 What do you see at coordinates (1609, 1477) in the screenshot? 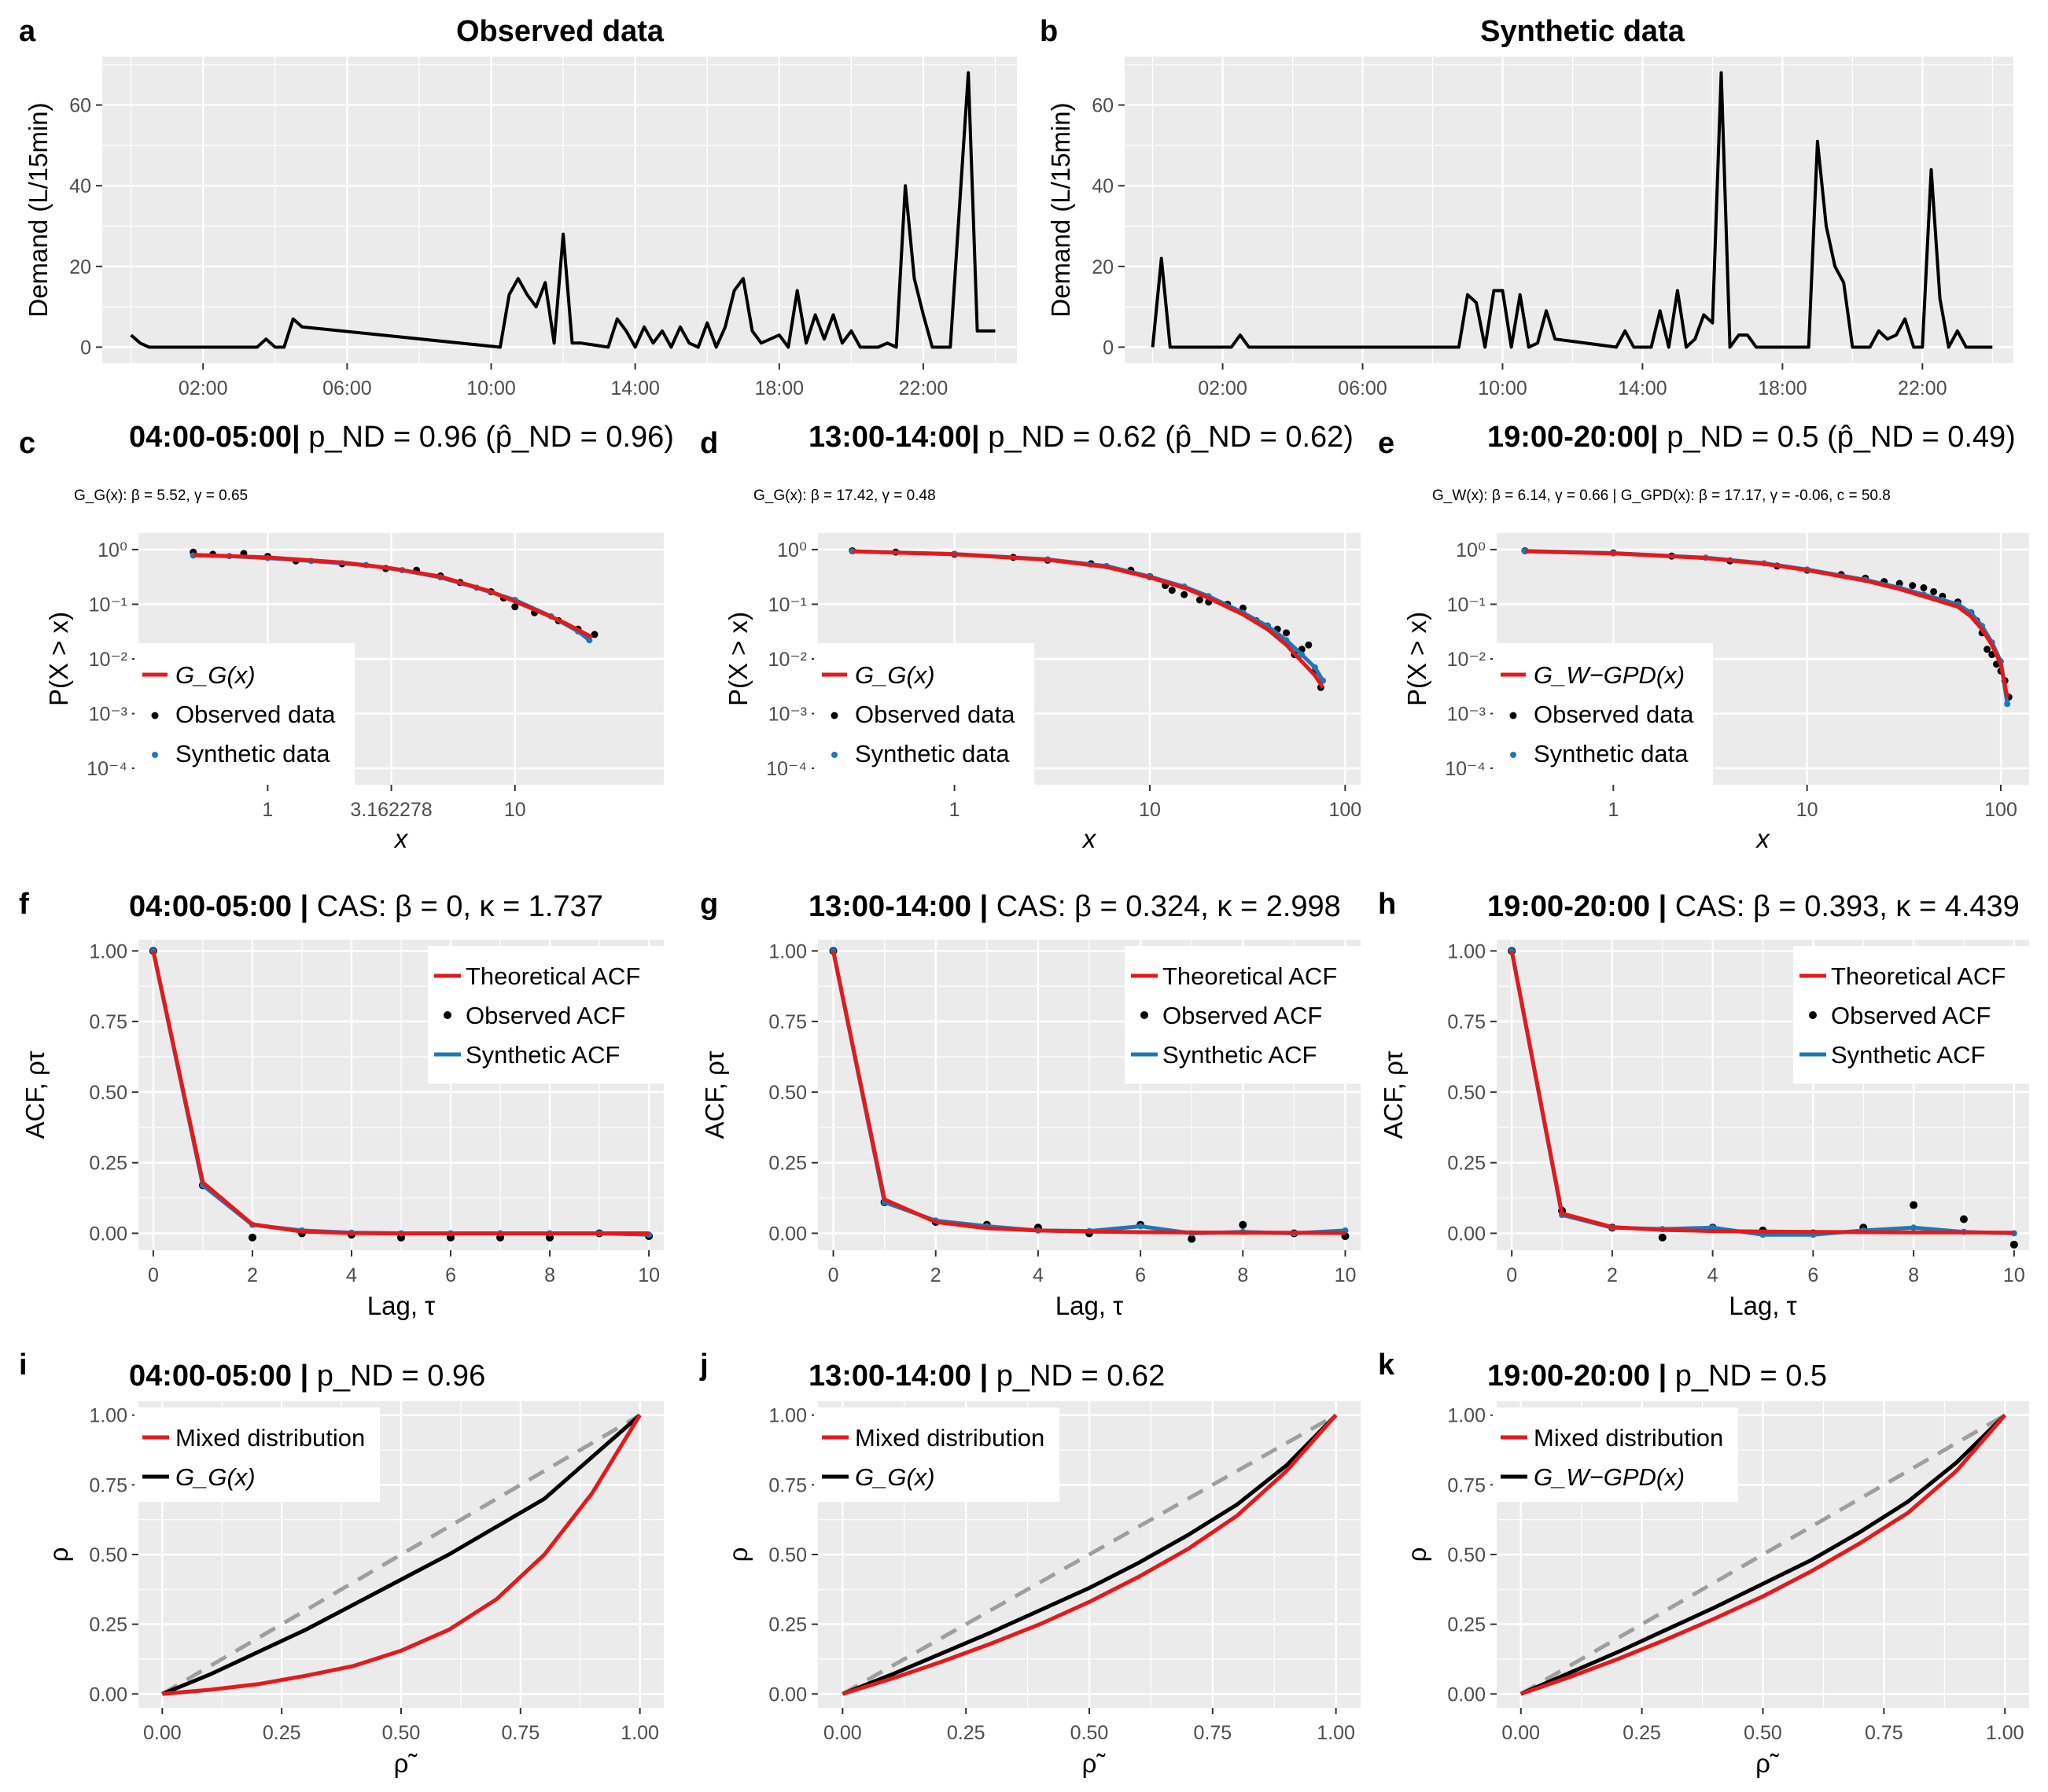
I see `legend-label: G_W−GPD(x)` at bounding box center [1609, 1477].